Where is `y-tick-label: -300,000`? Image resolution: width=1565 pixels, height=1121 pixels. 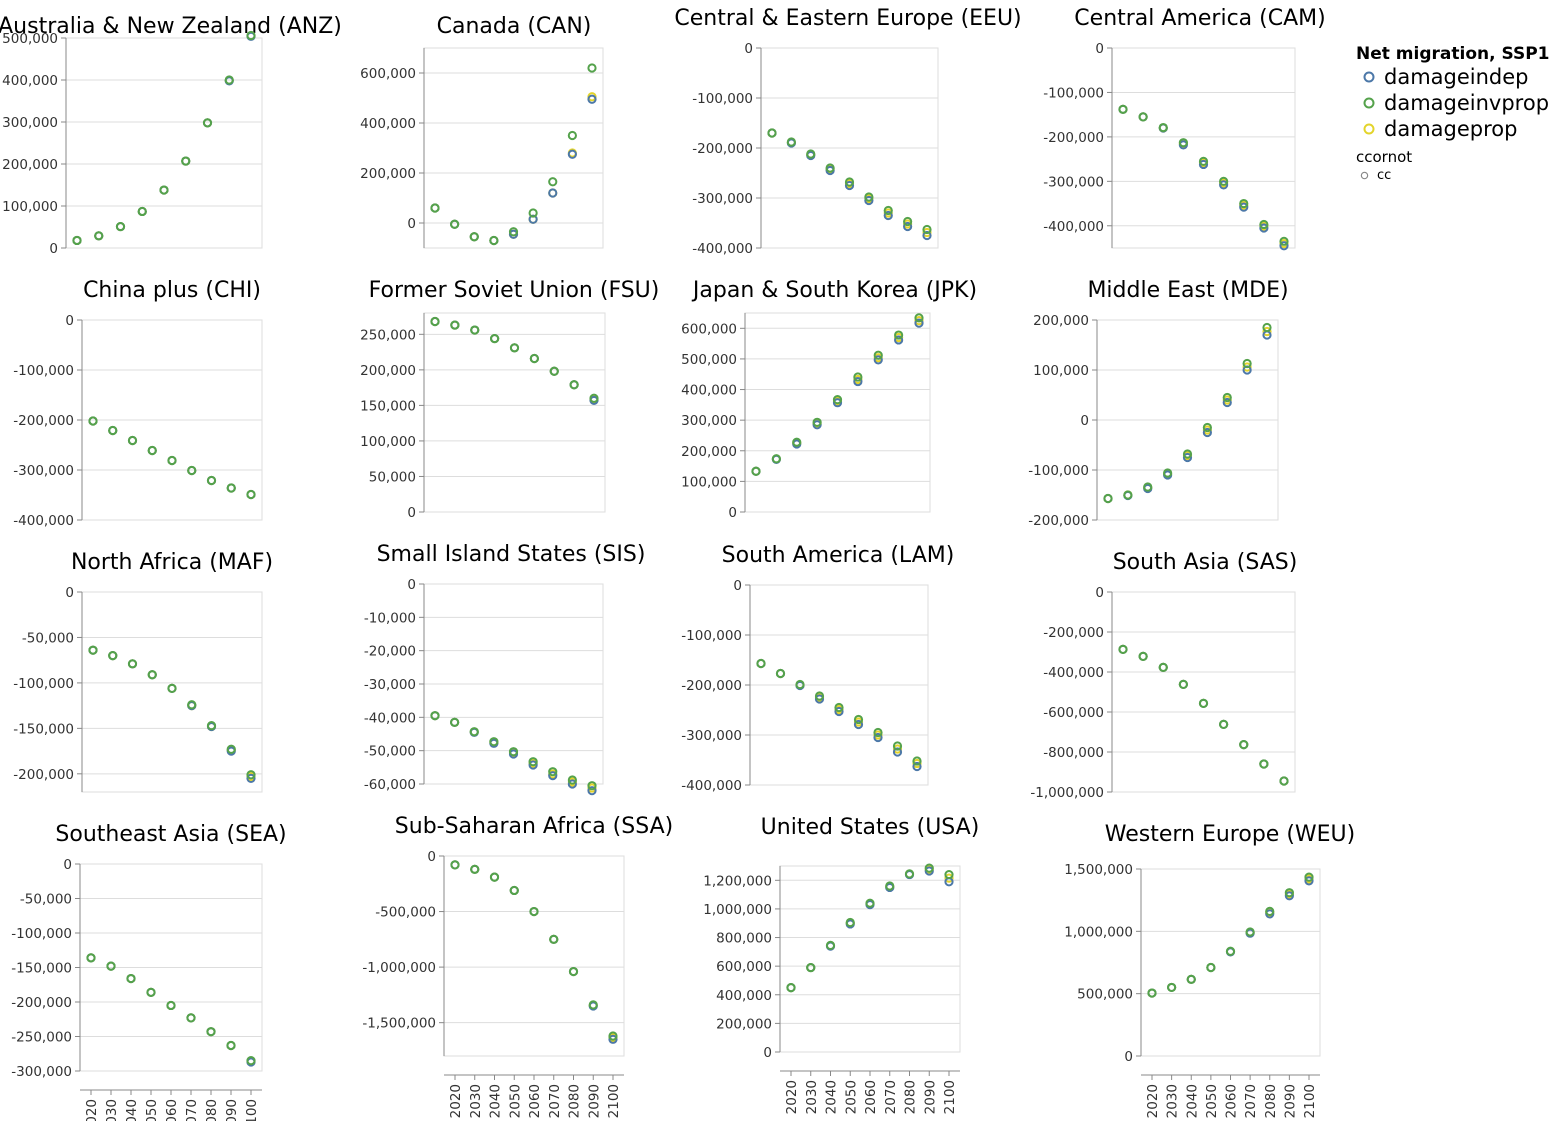 y-tick-label: -300,000 is located at coordinates (43, 471).